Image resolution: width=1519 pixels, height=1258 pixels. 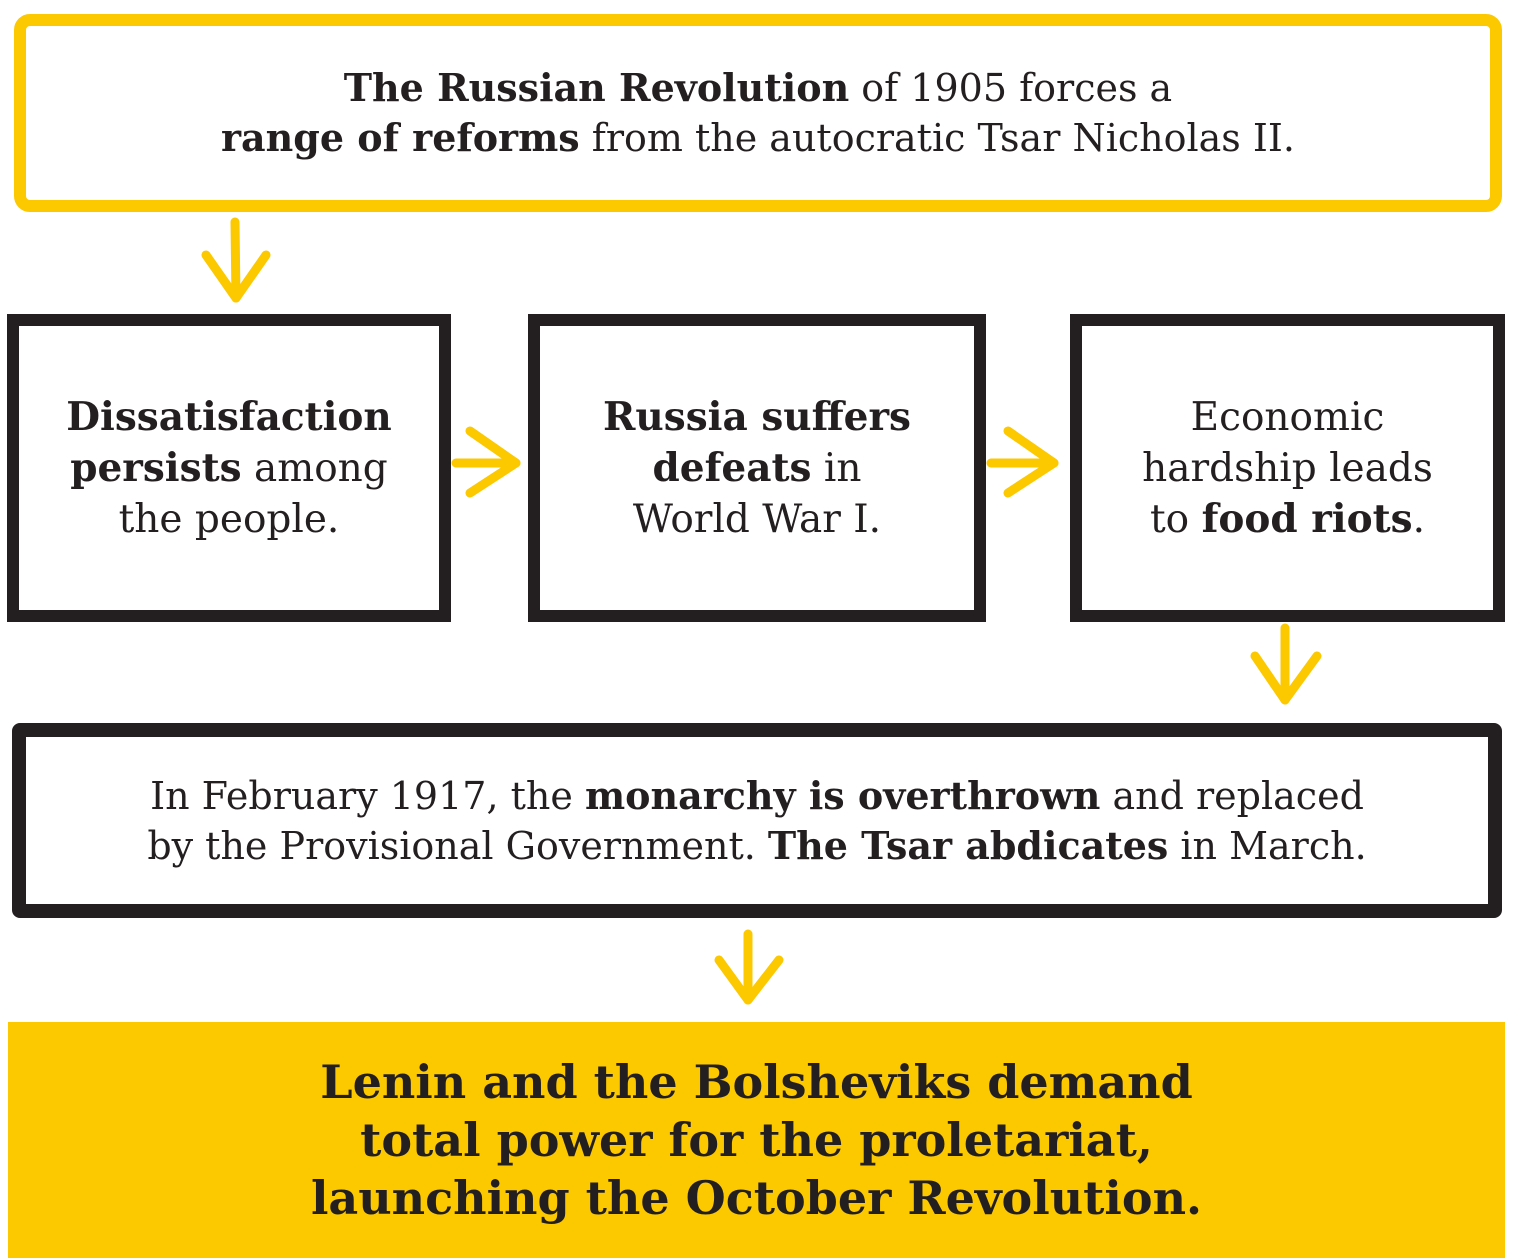 What do you see at coordinates (732, 467) in the screenshot?
I see `text-bold-defeats: defeats` at bounding box center [732, 467].